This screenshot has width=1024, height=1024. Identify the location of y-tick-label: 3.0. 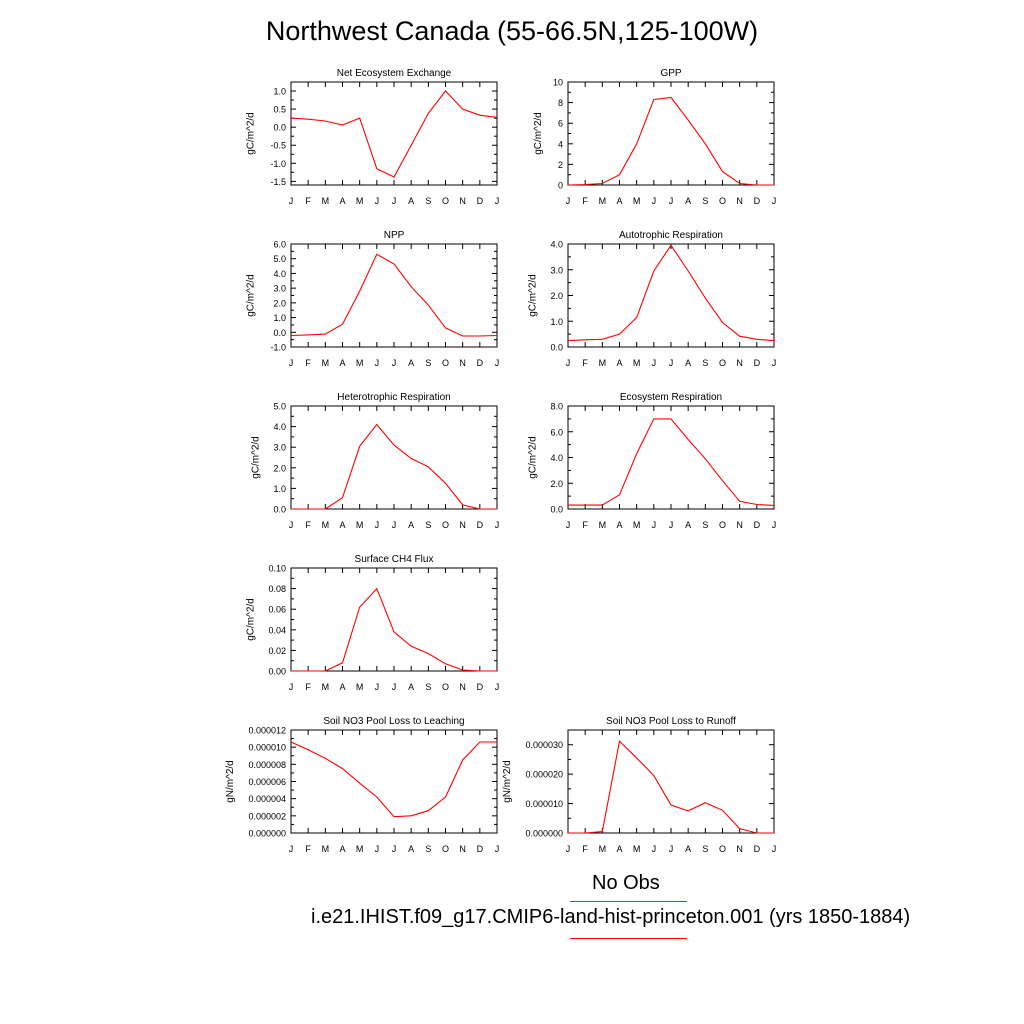
(279, 289).